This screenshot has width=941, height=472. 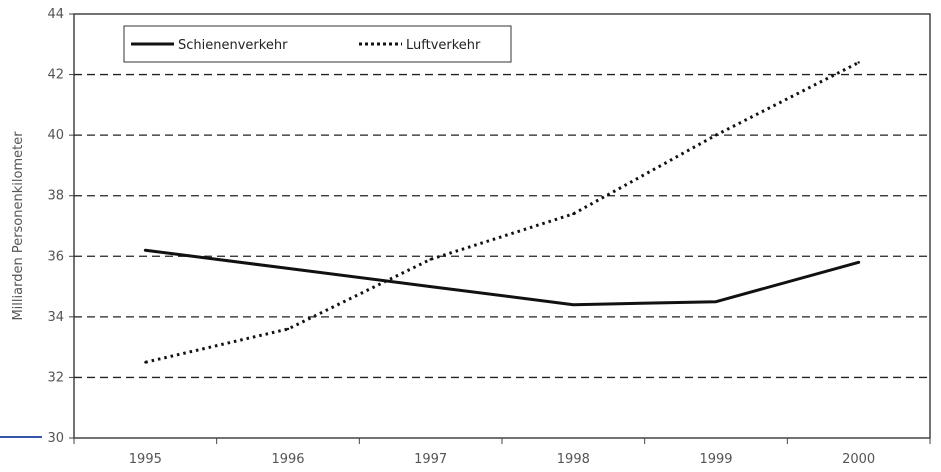 What do you see at coordinates (55, 256) in the screenshot?
I see `y-tick-label: 36` at bounding box center [55, 256].